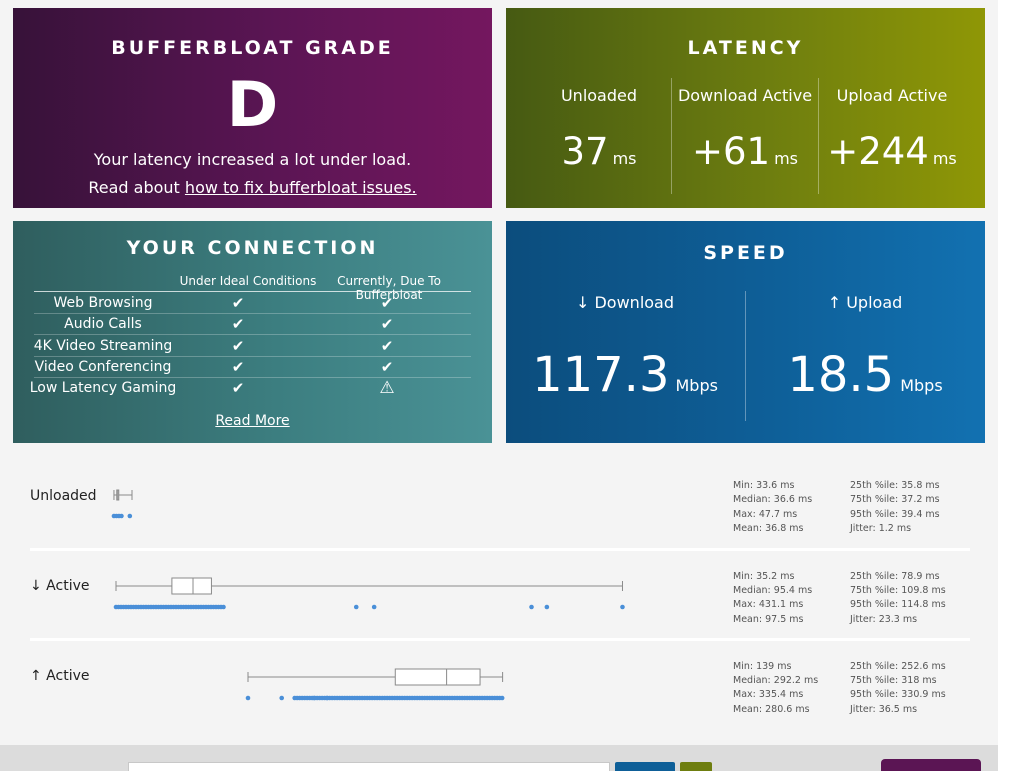  Describe the element at coordinates (884, 619) in the screenshot. I see `stat-jitter: Jitter: 23.3 ms` at that location.